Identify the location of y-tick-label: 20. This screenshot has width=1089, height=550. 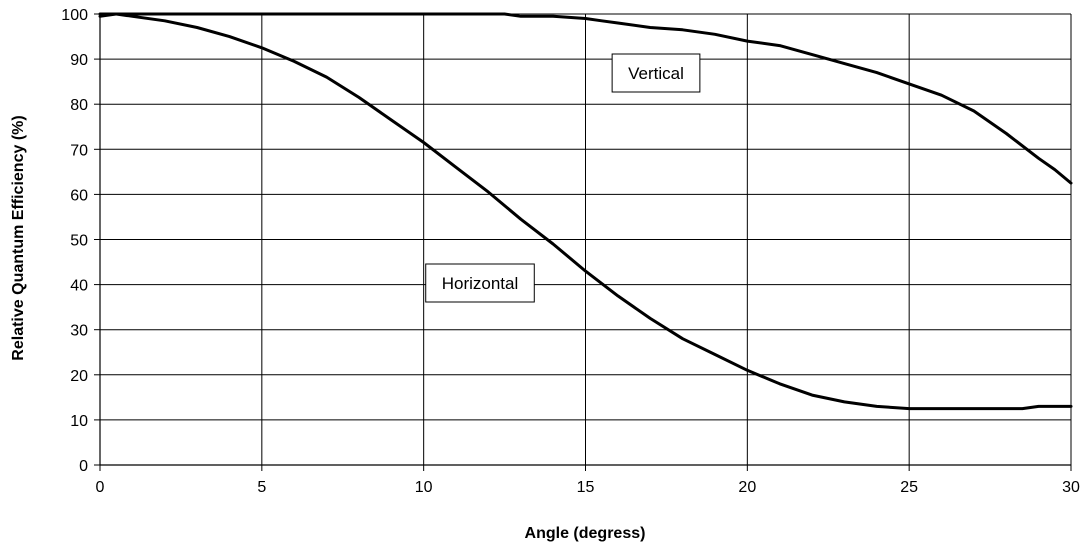
(79, 376).